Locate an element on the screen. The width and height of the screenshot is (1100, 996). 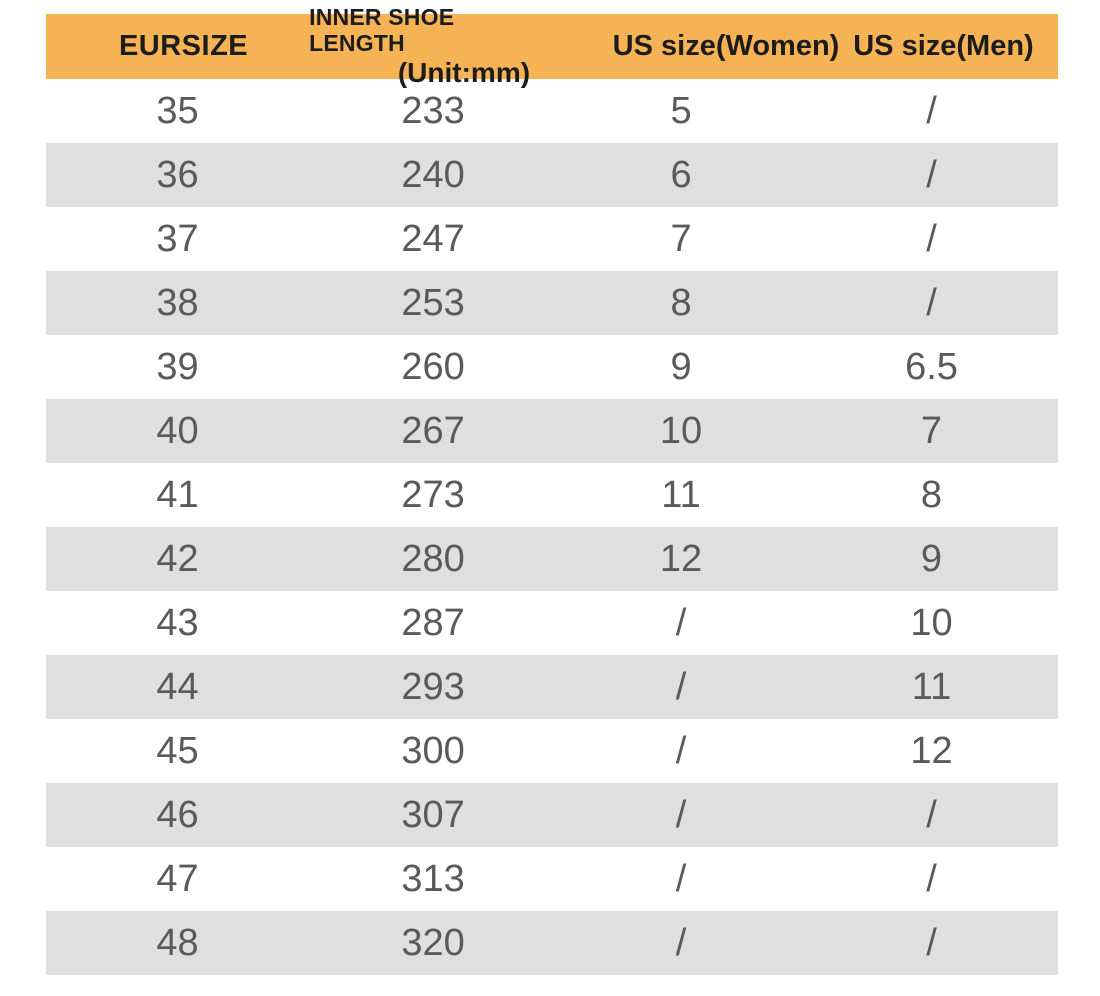
table-row: 42 280 12 9 is located at coordinates (552, 559).